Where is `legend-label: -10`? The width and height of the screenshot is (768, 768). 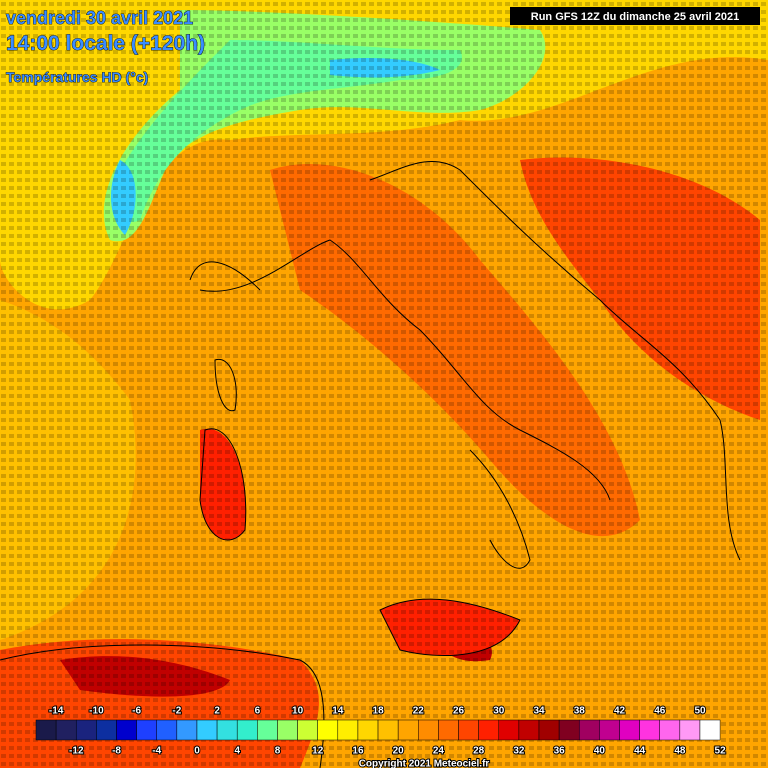 legend-label: -10 is located at coordinates (96, 711).